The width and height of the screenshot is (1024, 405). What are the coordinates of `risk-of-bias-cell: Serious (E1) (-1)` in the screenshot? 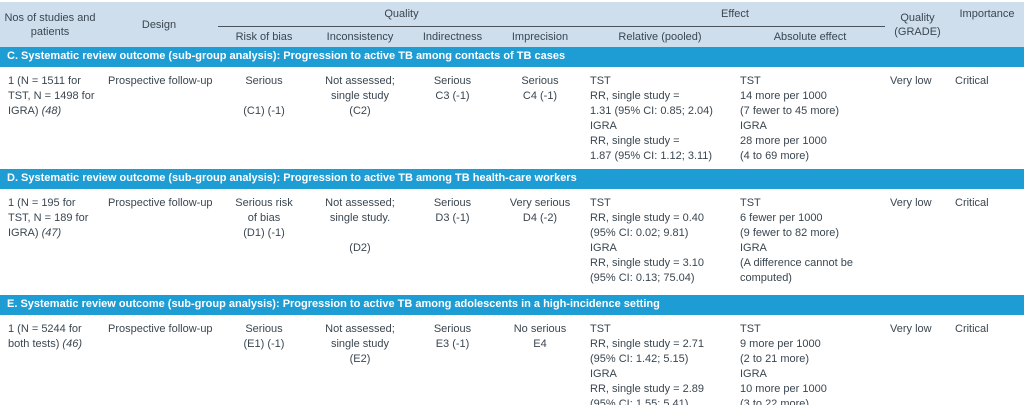 It's located at (264, 360).